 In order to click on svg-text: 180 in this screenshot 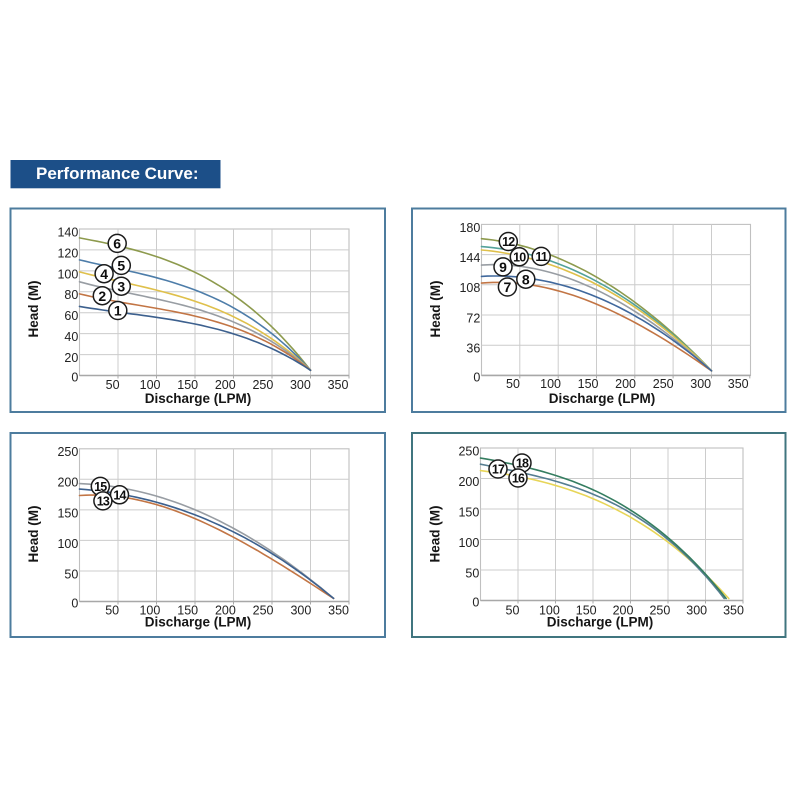, I will do `click(469, 228)`.